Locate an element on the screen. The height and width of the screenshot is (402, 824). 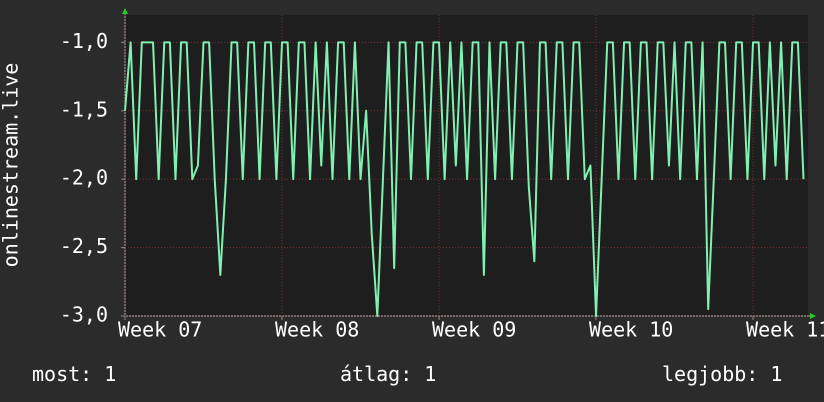
legend-label: legjobb: is located at coordinates (710, 374).